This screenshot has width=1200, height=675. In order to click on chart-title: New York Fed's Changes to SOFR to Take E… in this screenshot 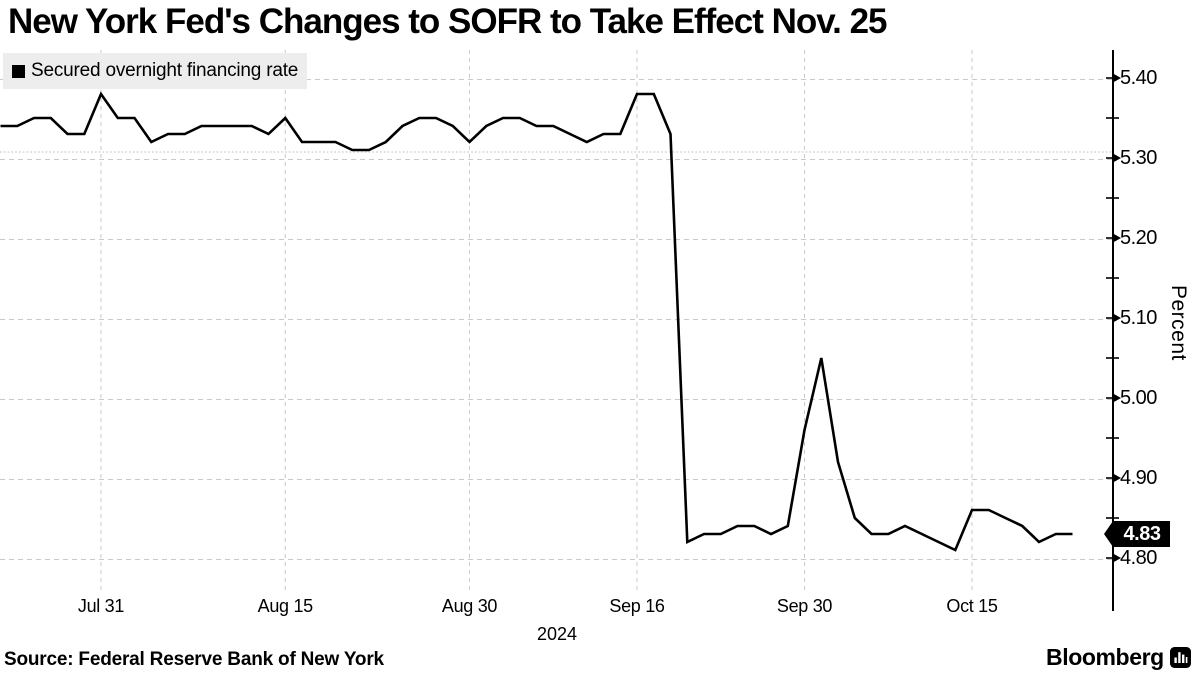, I will do `click(447, 21)`.